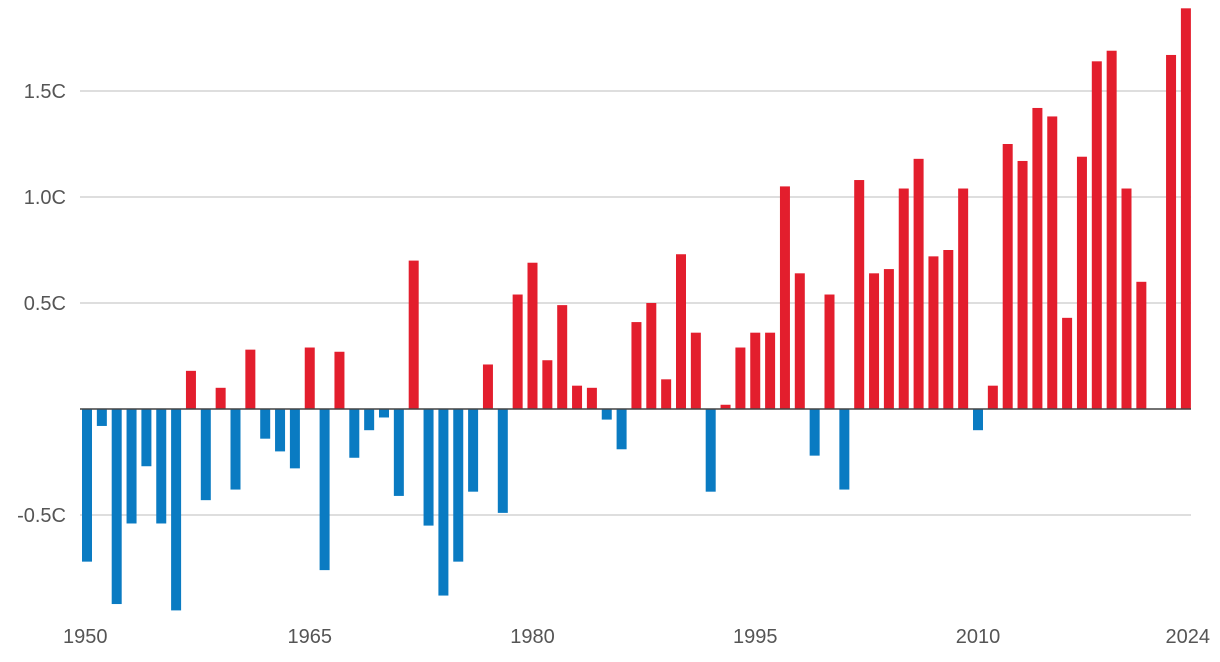 The height and width of the screenshot is (662, 1220). Describe the element at coordinates (428, 467) in the screenshot. I see `bar-1973` at that location.